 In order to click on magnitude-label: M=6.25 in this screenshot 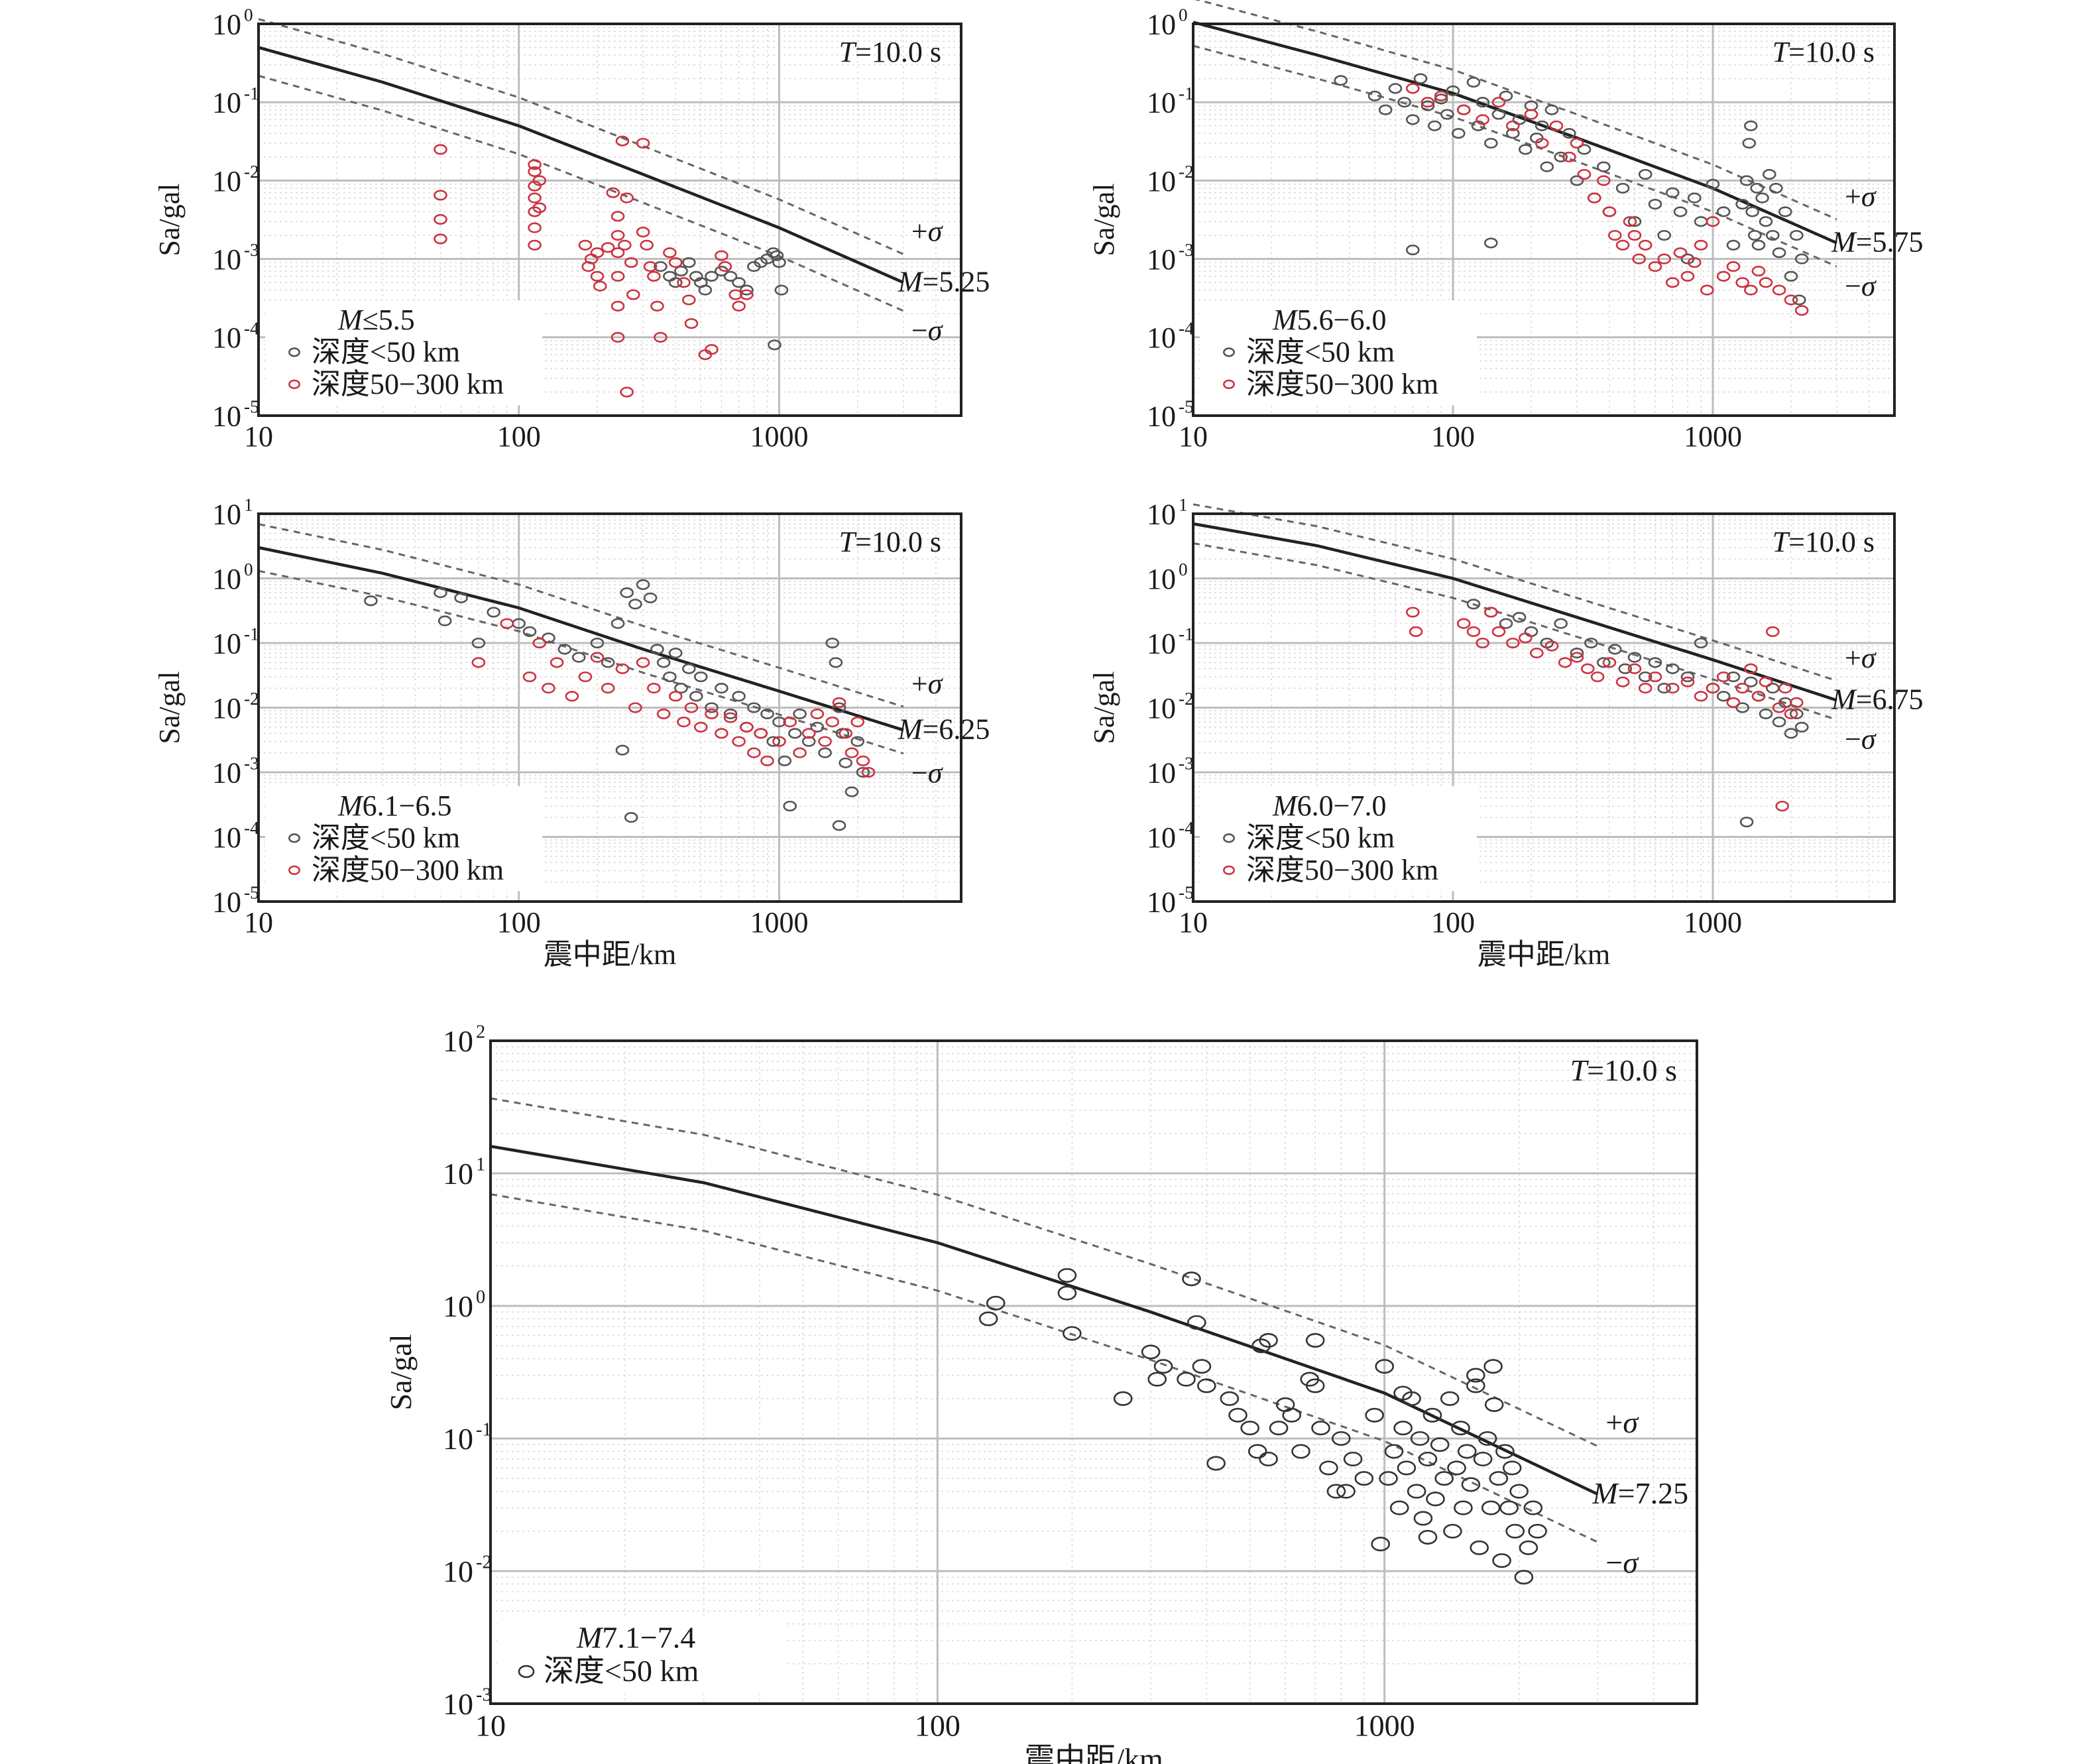, I will do `click(944, 729)`.